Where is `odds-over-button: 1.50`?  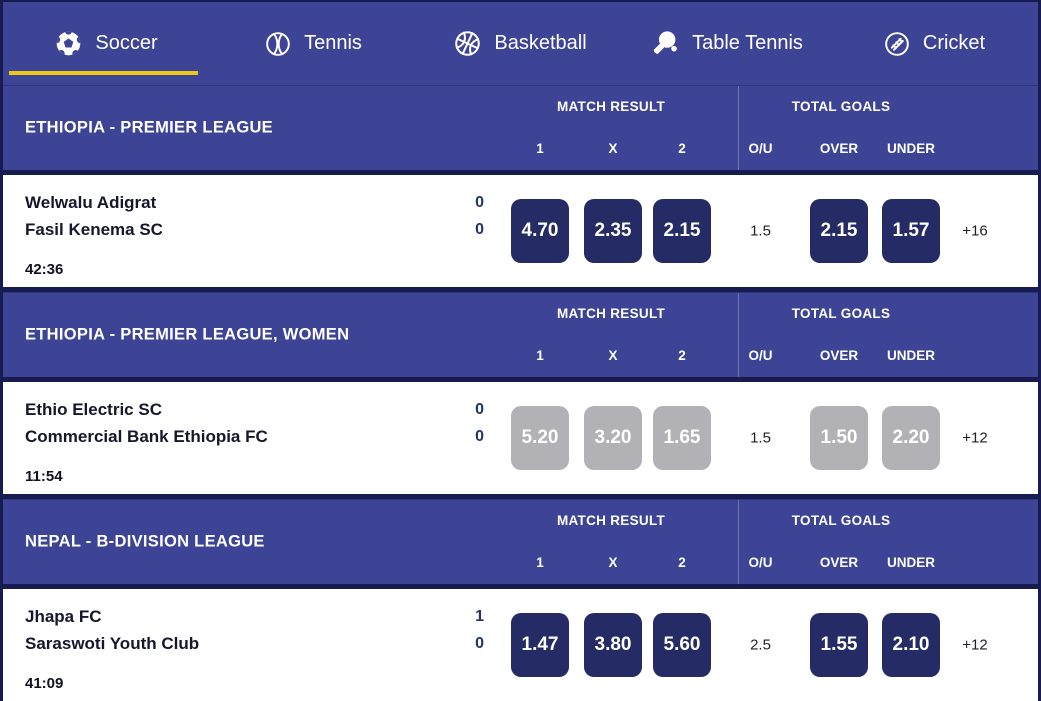 odds-over-button: 1.50 is located at coordinates (839, 438).